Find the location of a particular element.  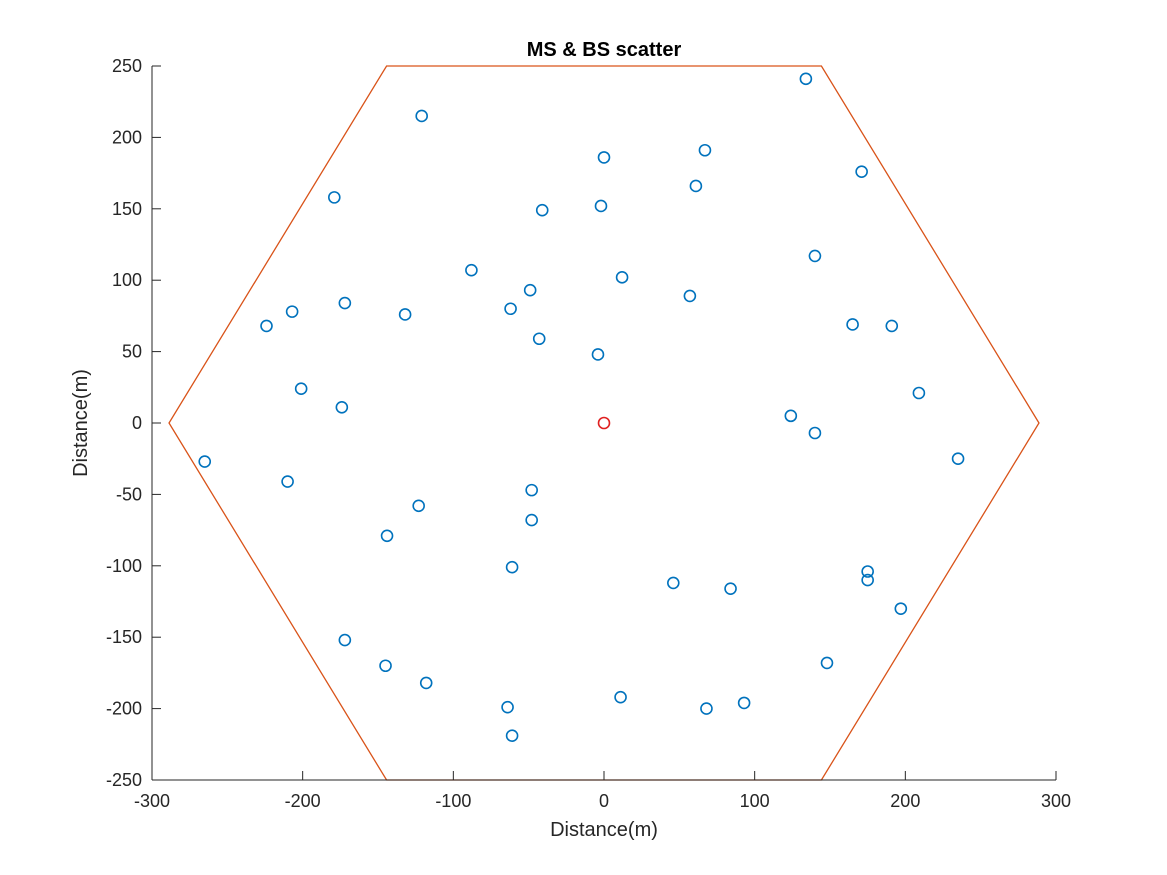

y-tick-label: 200 is located at coordinates (127, 137).